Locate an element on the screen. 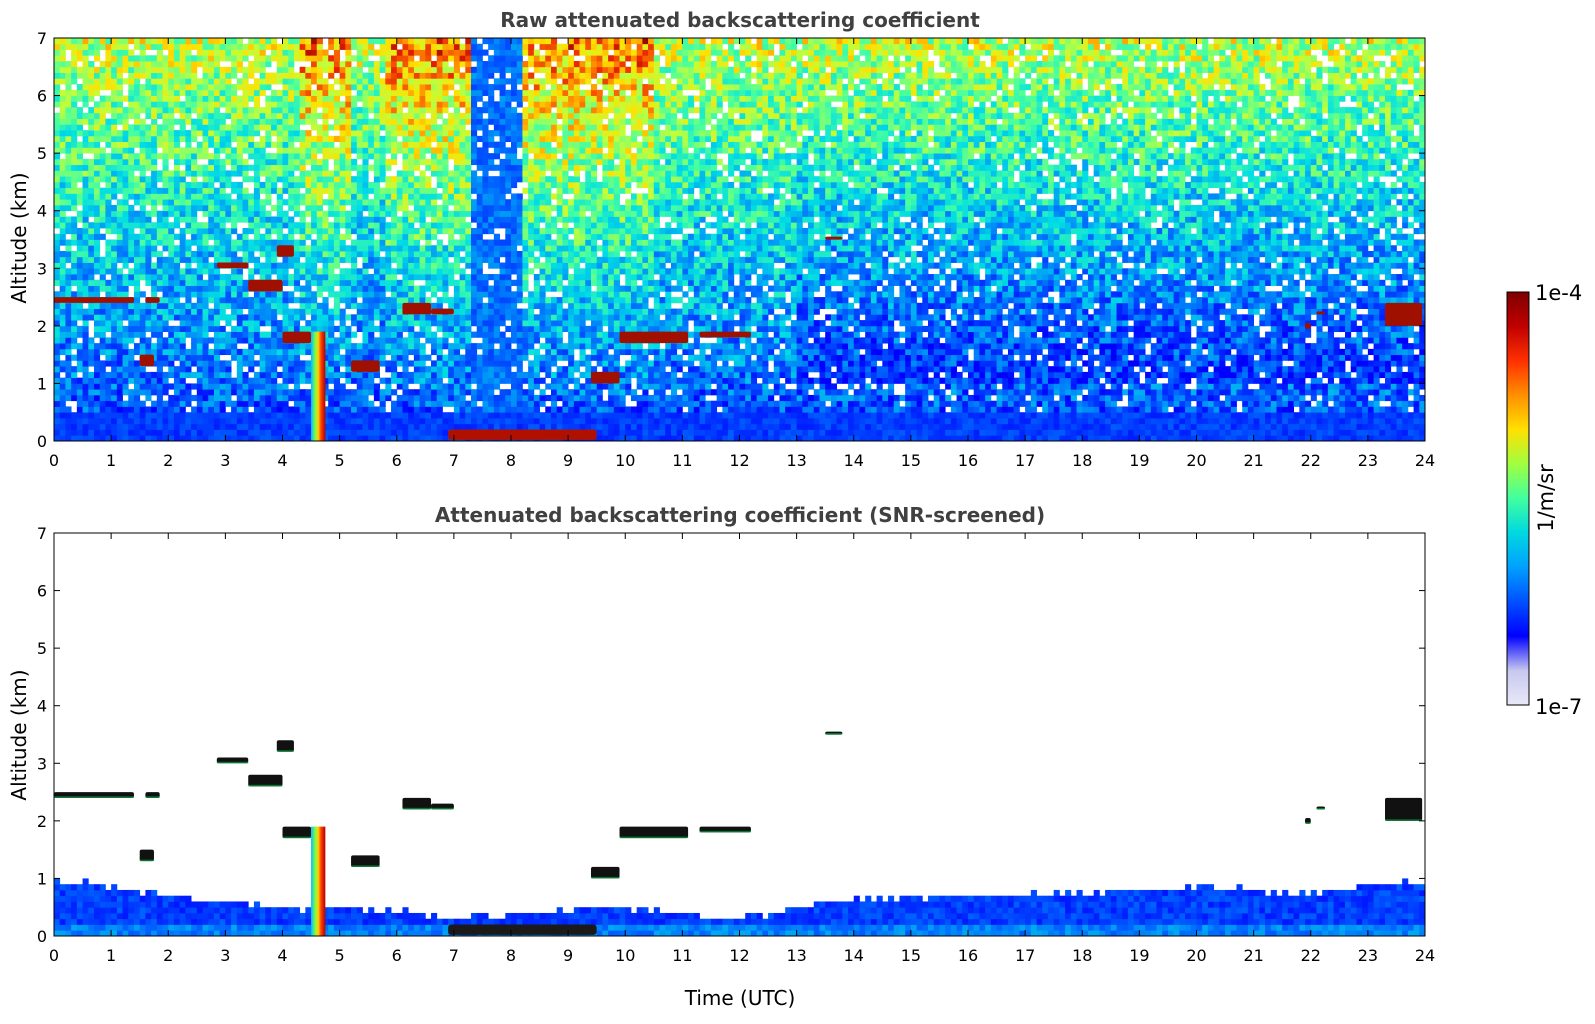 The image size is (1595, 1024). panel1-ylabel: Altitude (km) is located at coordinates (19, 237).